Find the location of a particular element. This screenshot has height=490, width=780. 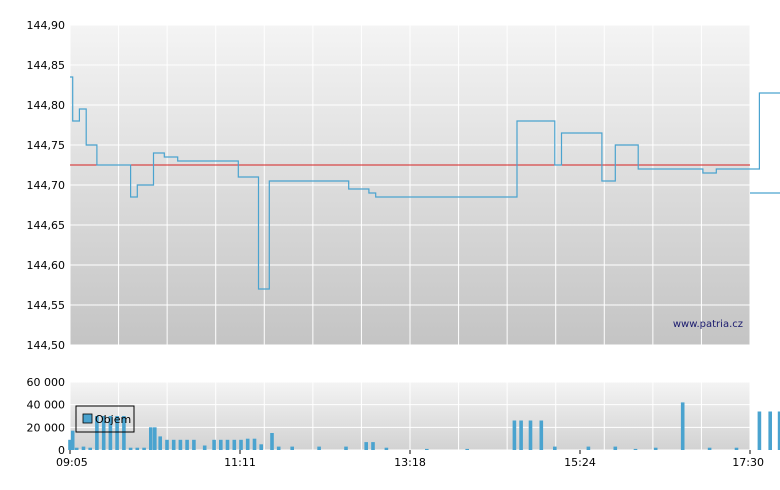

legend-swatch is located at coordinates (87, 418).